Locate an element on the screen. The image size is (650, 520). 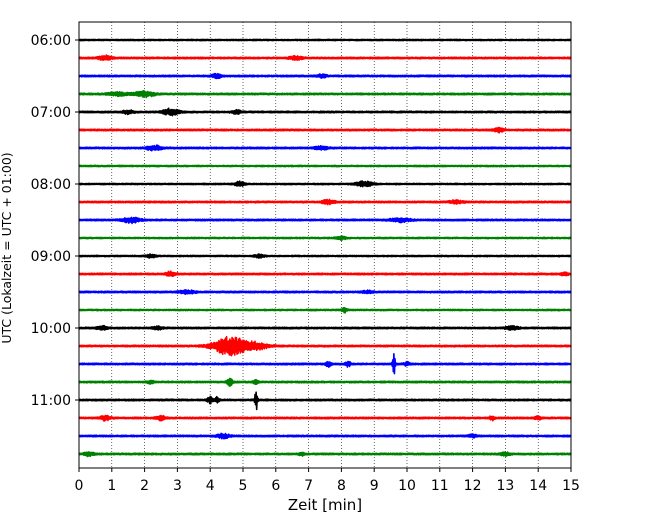
x-tick-label: 2 is located at coordinates (144, 486).